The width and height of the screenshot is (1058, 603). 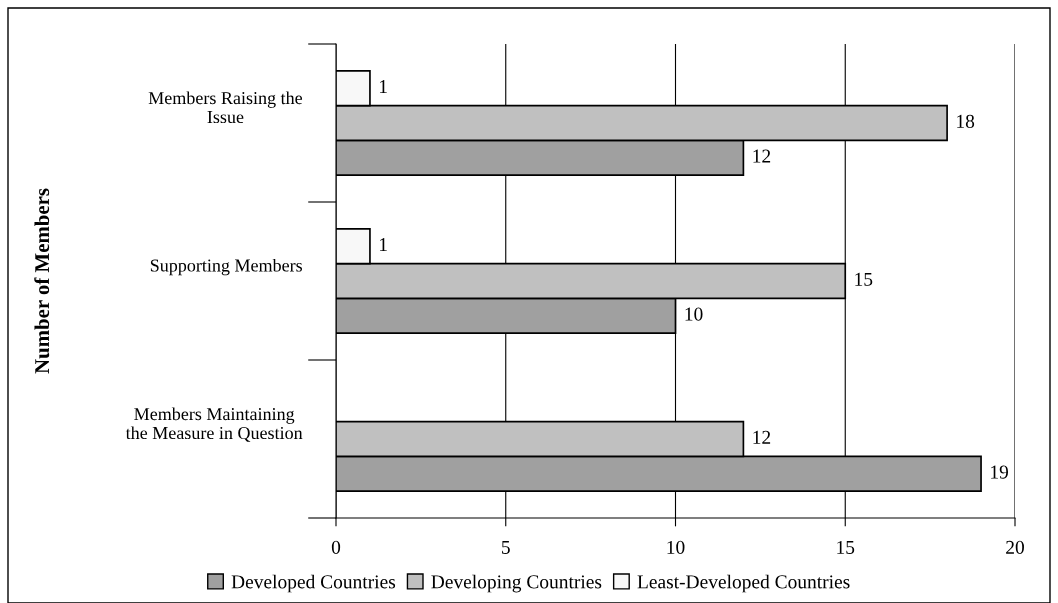 I want to click on x-tick-label: 15, so click(x=846, y=547).